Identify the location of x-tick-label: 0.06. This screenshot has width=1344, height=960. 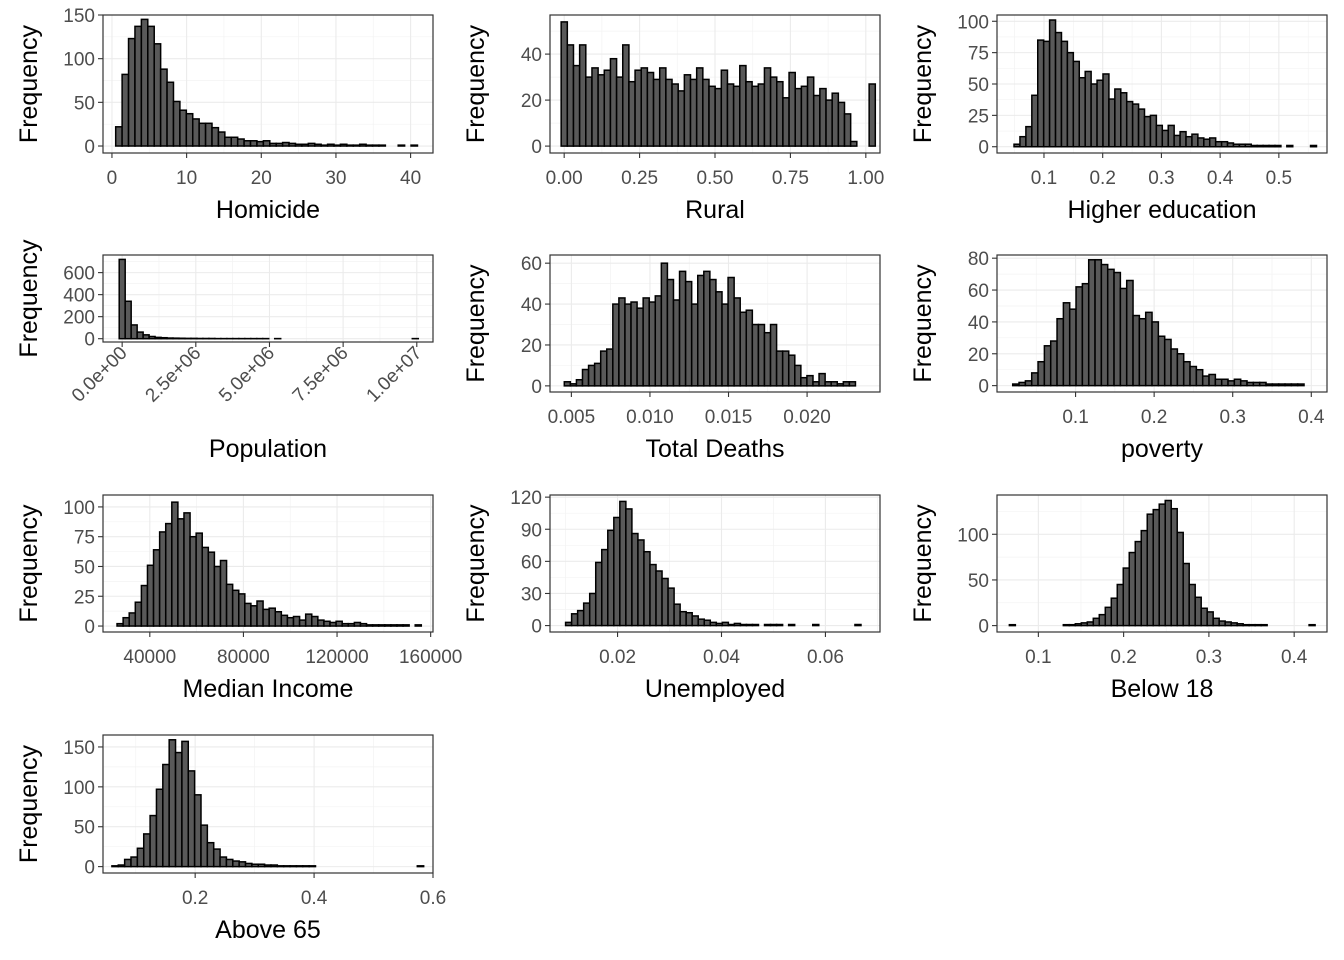
(825, 657).